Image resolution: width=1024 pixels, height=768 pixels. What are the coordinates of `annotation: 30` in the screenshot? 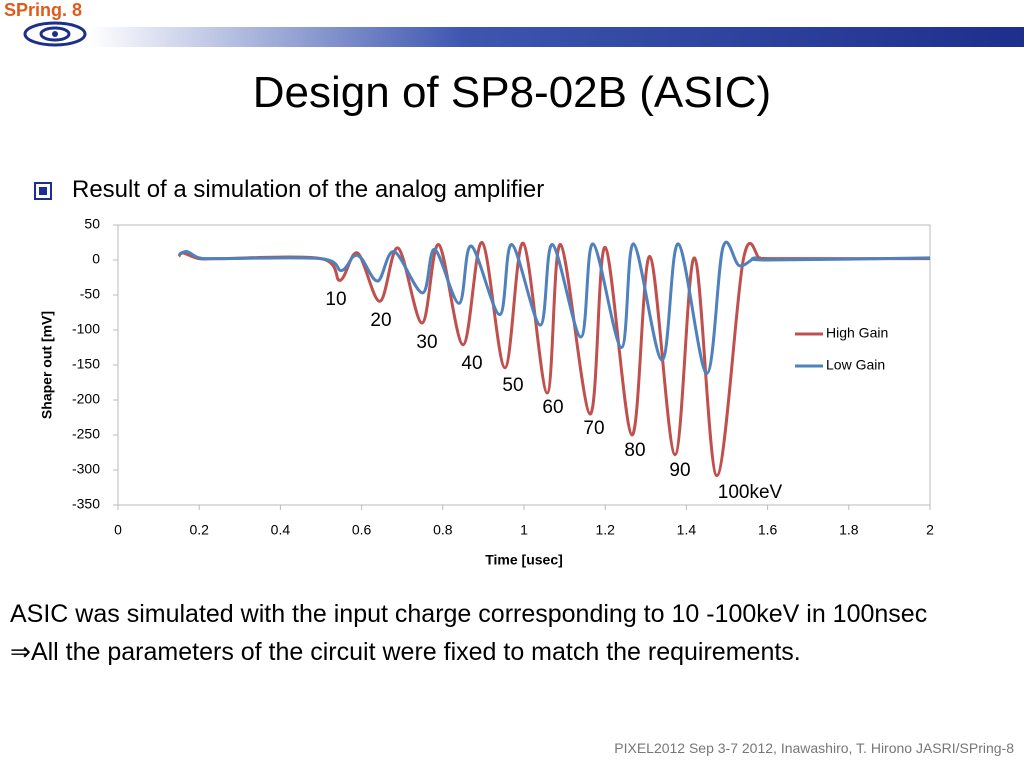 It's located at (426, 342).